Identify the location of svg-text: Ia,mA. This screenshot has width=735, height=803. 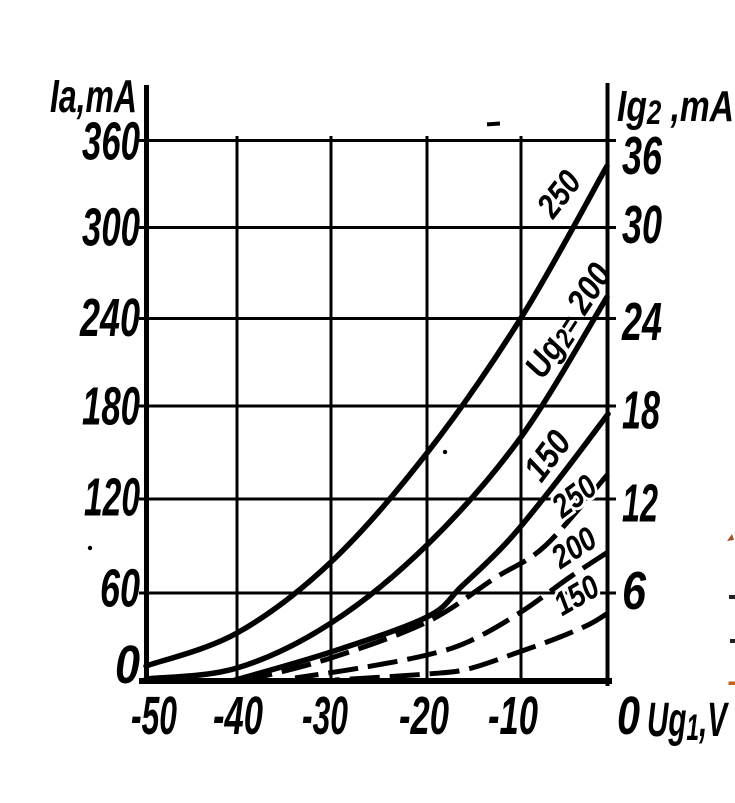
(93, 96).